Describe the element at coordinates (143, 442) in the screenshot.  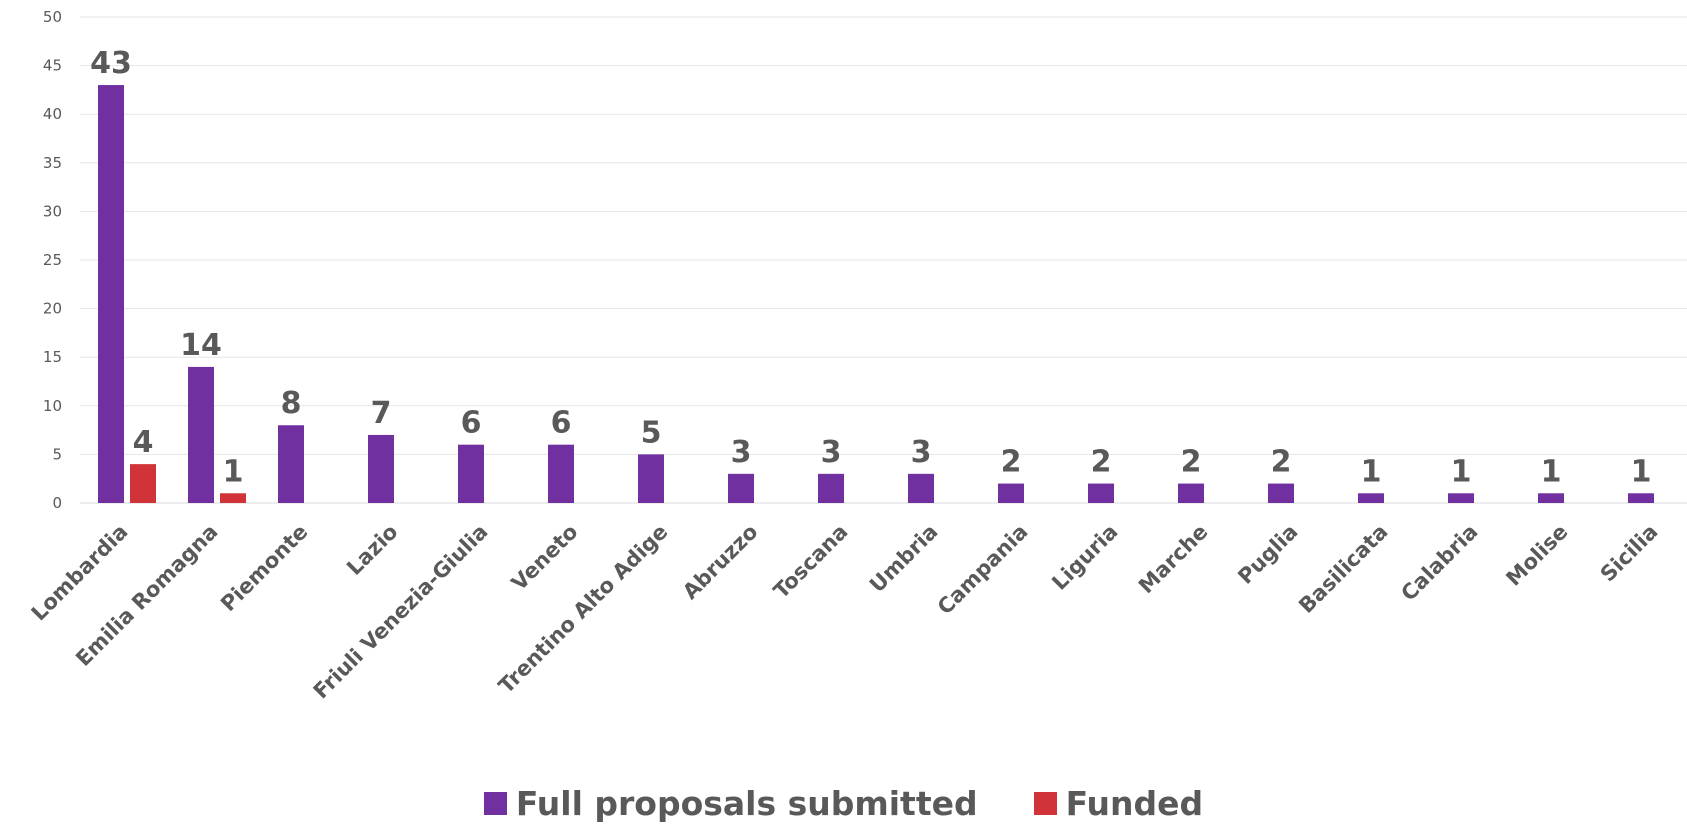
I see `data-label-funded: 4` at that location.